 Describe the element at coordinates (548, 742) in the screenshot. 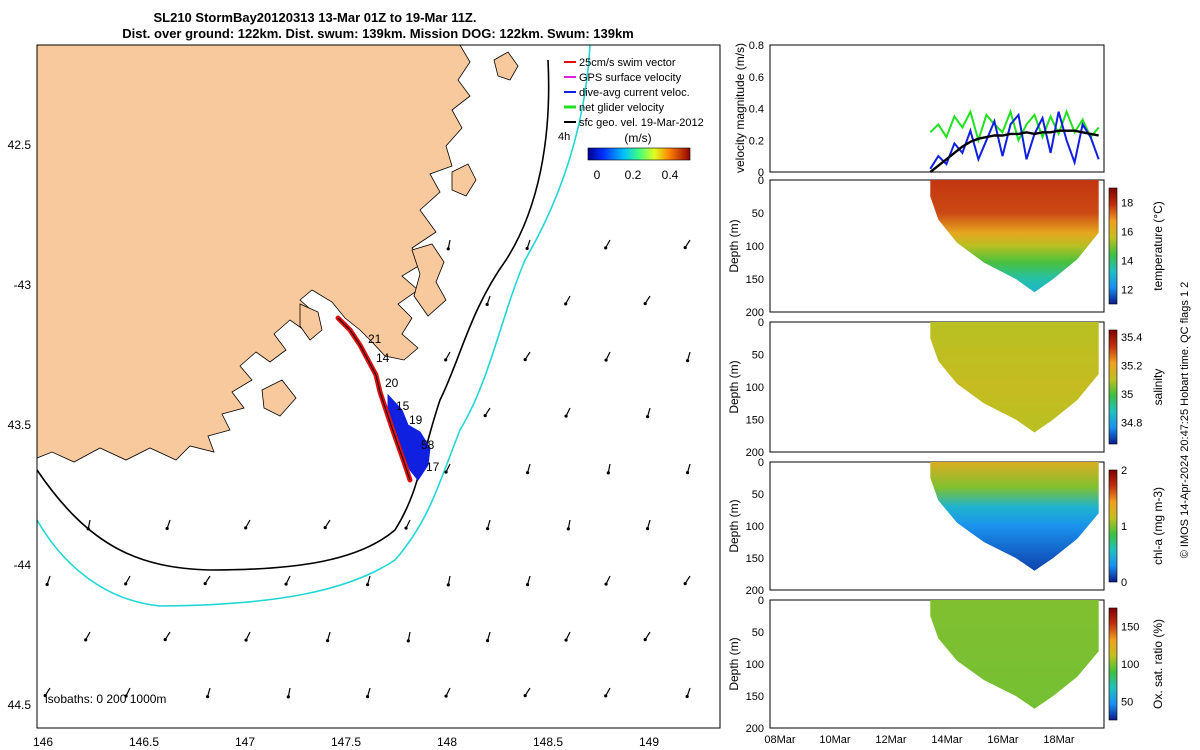

I see `map-xtick: 148.5` at that location.